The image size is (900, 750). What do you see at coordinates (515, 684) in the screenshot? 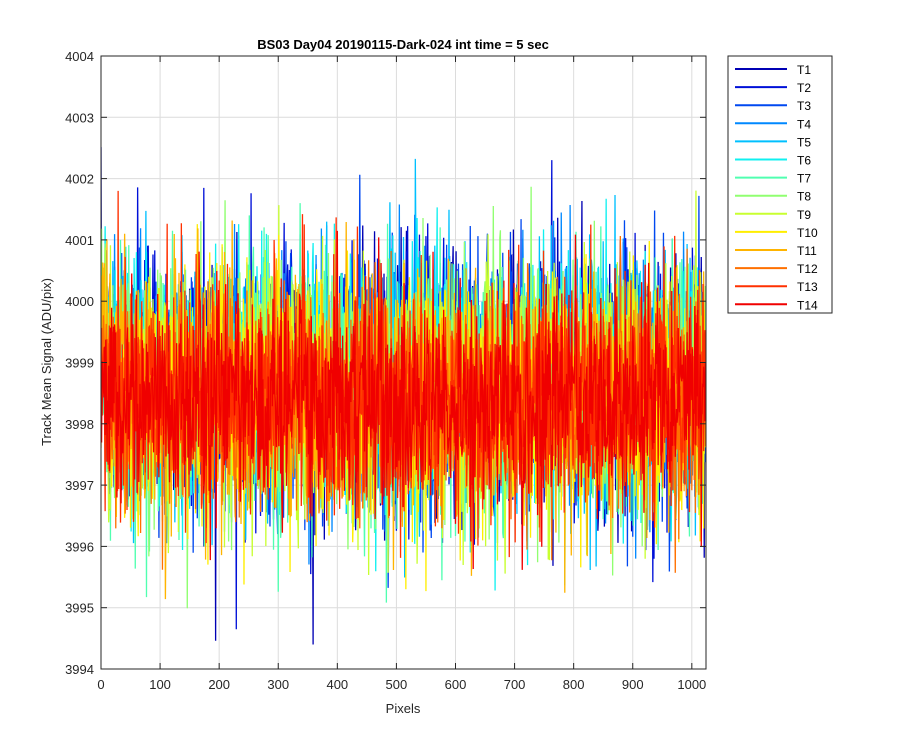
I see `x-tick-label: 700` at bounding box center [515, 684].